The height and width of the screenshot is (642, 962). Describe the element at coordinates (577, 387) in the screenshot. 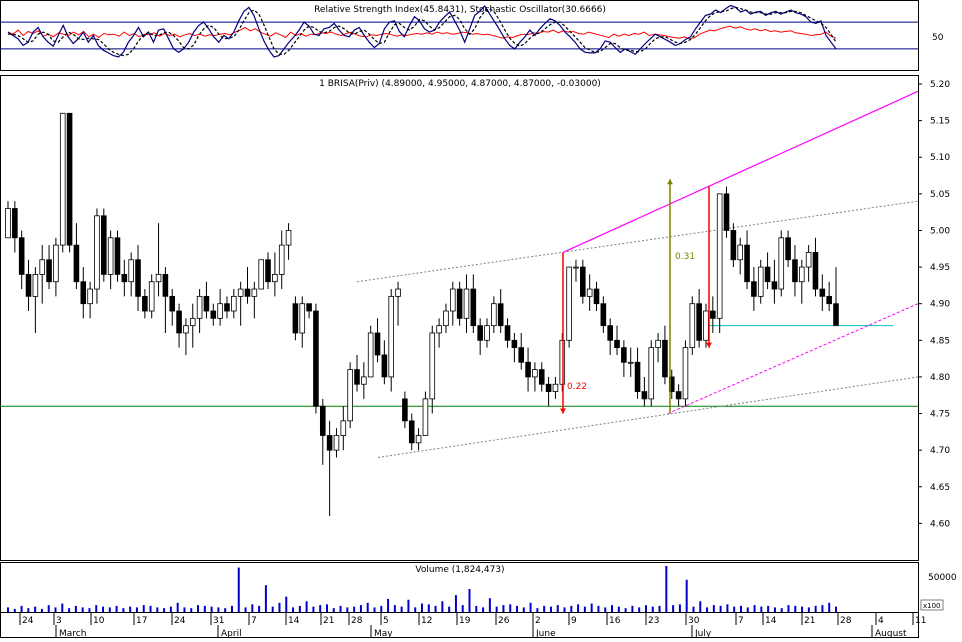

I see `drop-label: 0.22` at that location.